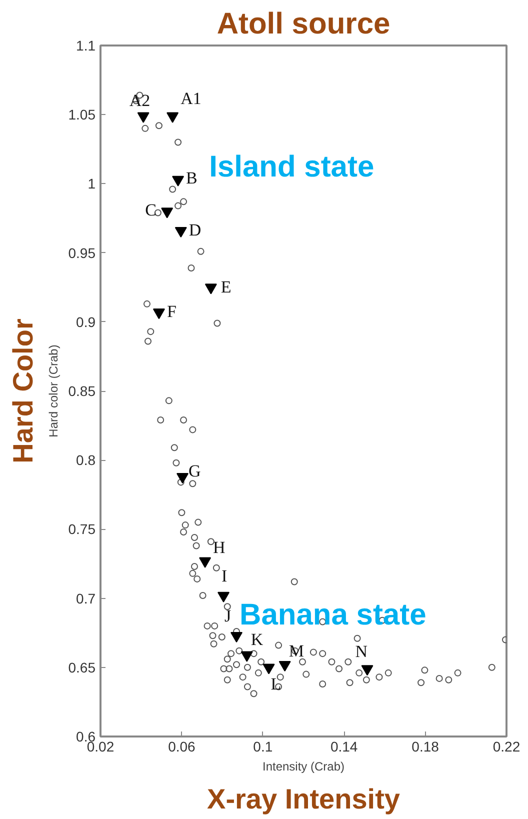 This screenshot has height=819, width=528. Describe the element at coordinates (182, 746) in the screenshot. I see `x-tick-label: 0.06` at that location.